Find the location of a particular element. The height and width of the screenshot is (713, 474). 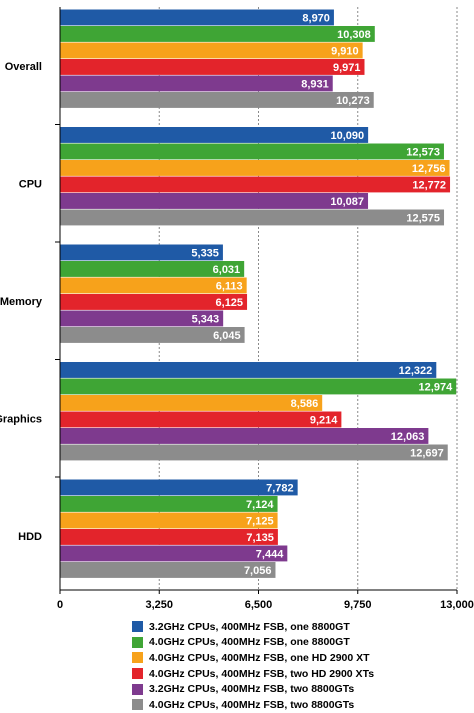

data-label: 5,335 is located at coordinates (205, 253).